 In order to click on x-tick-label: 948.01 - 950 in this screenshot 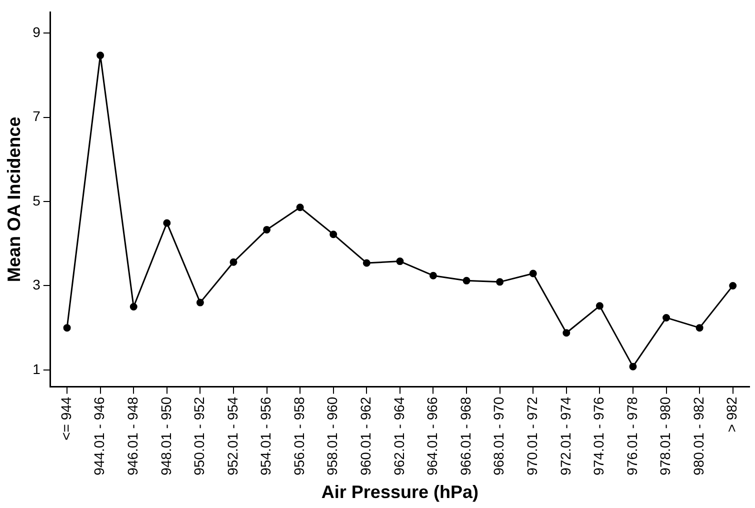, I will do `click(166, 436)`.